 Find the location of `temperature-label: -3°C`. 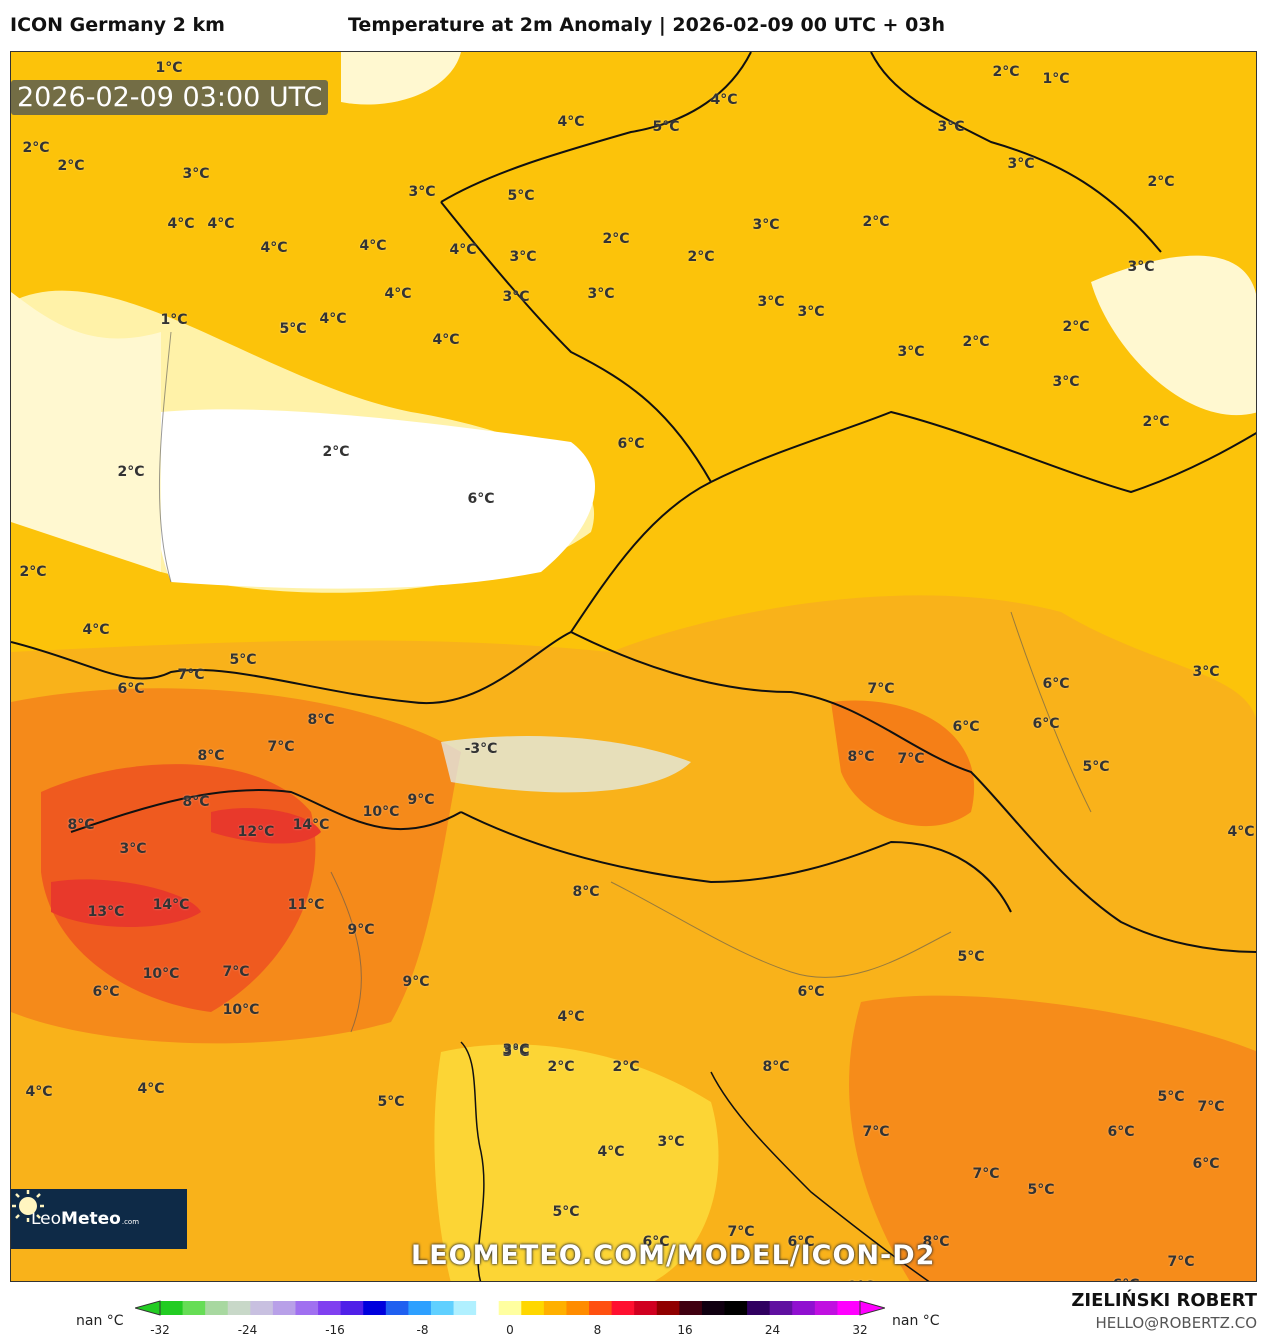

temperature-label: -3°C is located at coordinates (481, 749).